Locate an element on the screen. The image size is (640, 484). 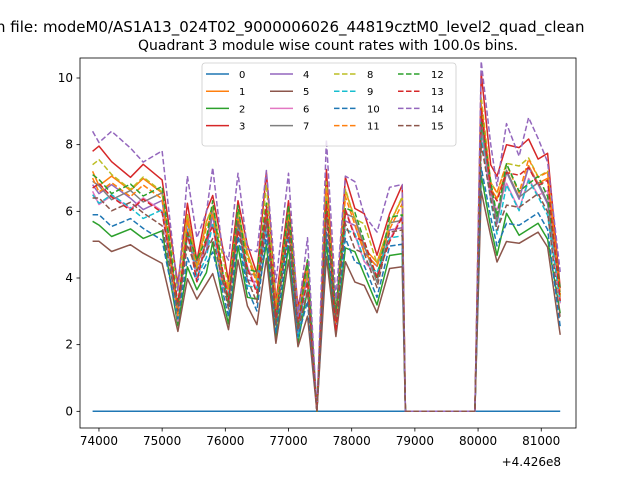
x-tick-label-80000: 80000 is located at coordinates (478, 441).